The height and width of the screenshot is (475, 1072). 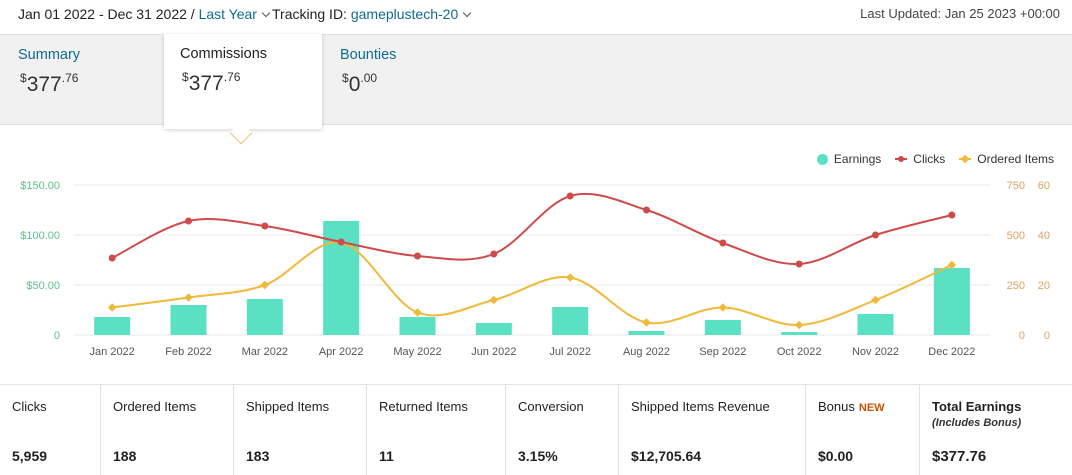 What do you see at coordinates (300, 430) in the screenshot?
I see `stat-shipped-items: Shipped Items 183` at bounding box center [300, 430].